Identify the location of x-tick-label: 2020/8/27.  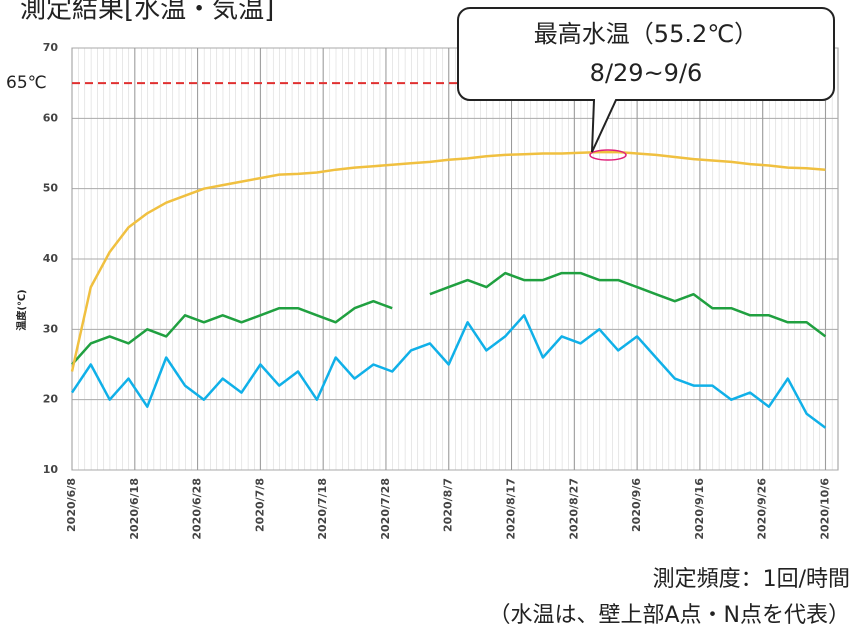
(573, 509).